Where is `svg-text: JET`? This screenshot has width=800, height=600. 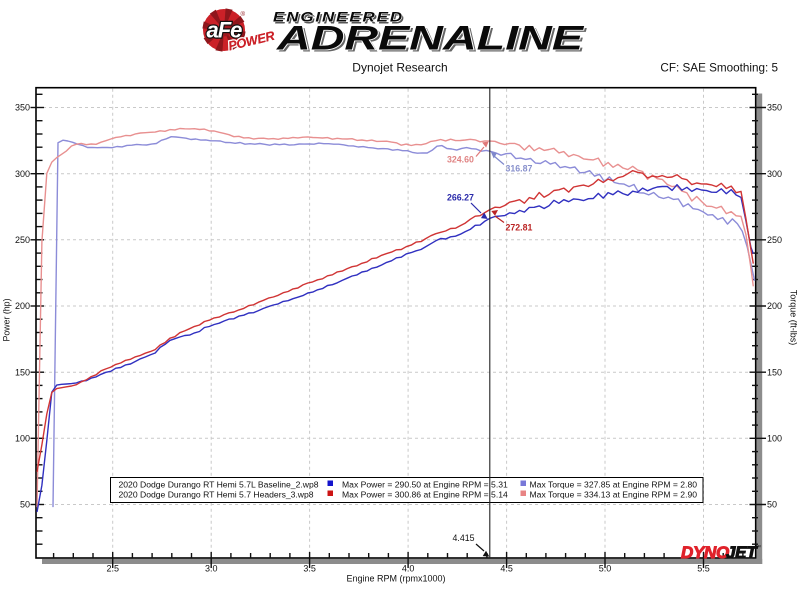
svg-text: JET is located at coordinates (742, 552).